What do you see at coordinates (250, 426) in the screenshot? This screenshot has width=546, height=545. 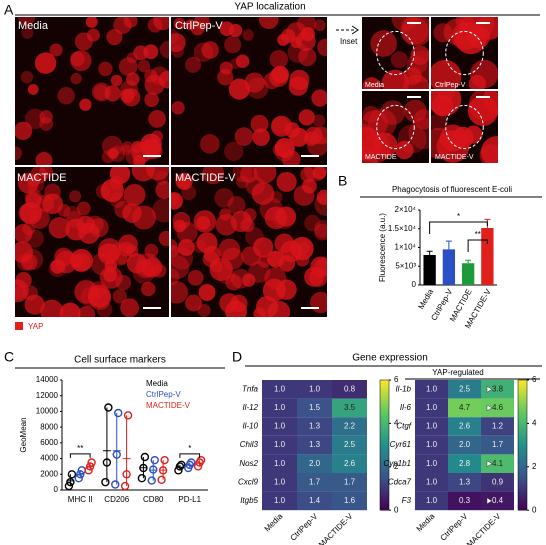 I see `row-label: Il-10` at bounding box center [250, 426].